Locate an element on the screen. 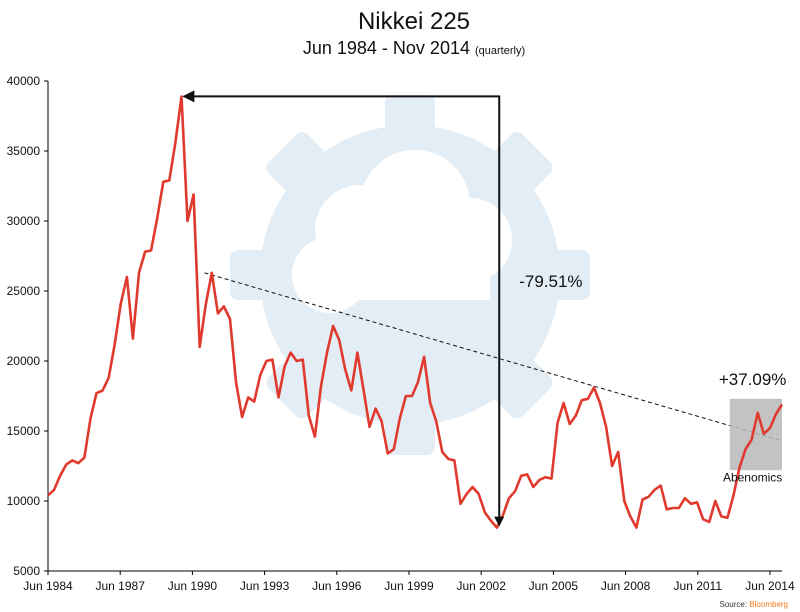 This screenshot has height=612, width=800. chart-subtitle-note: (quarterly) is located at coordinates (500, 51).